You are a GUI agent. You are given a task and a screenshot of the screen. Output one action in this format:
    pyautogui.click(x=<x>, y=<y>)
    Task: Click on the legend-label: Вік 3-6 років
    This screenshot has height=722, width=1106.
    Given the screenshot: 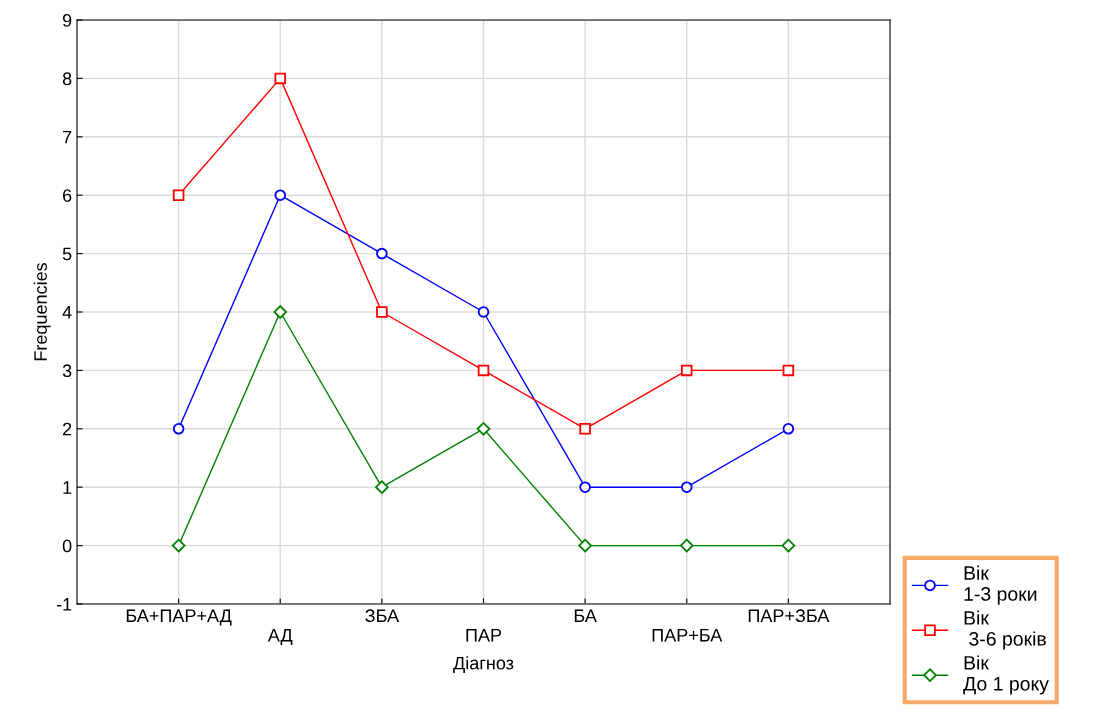 What is the action you would take?
    pyautogui.click(x=1005, y=630)
    